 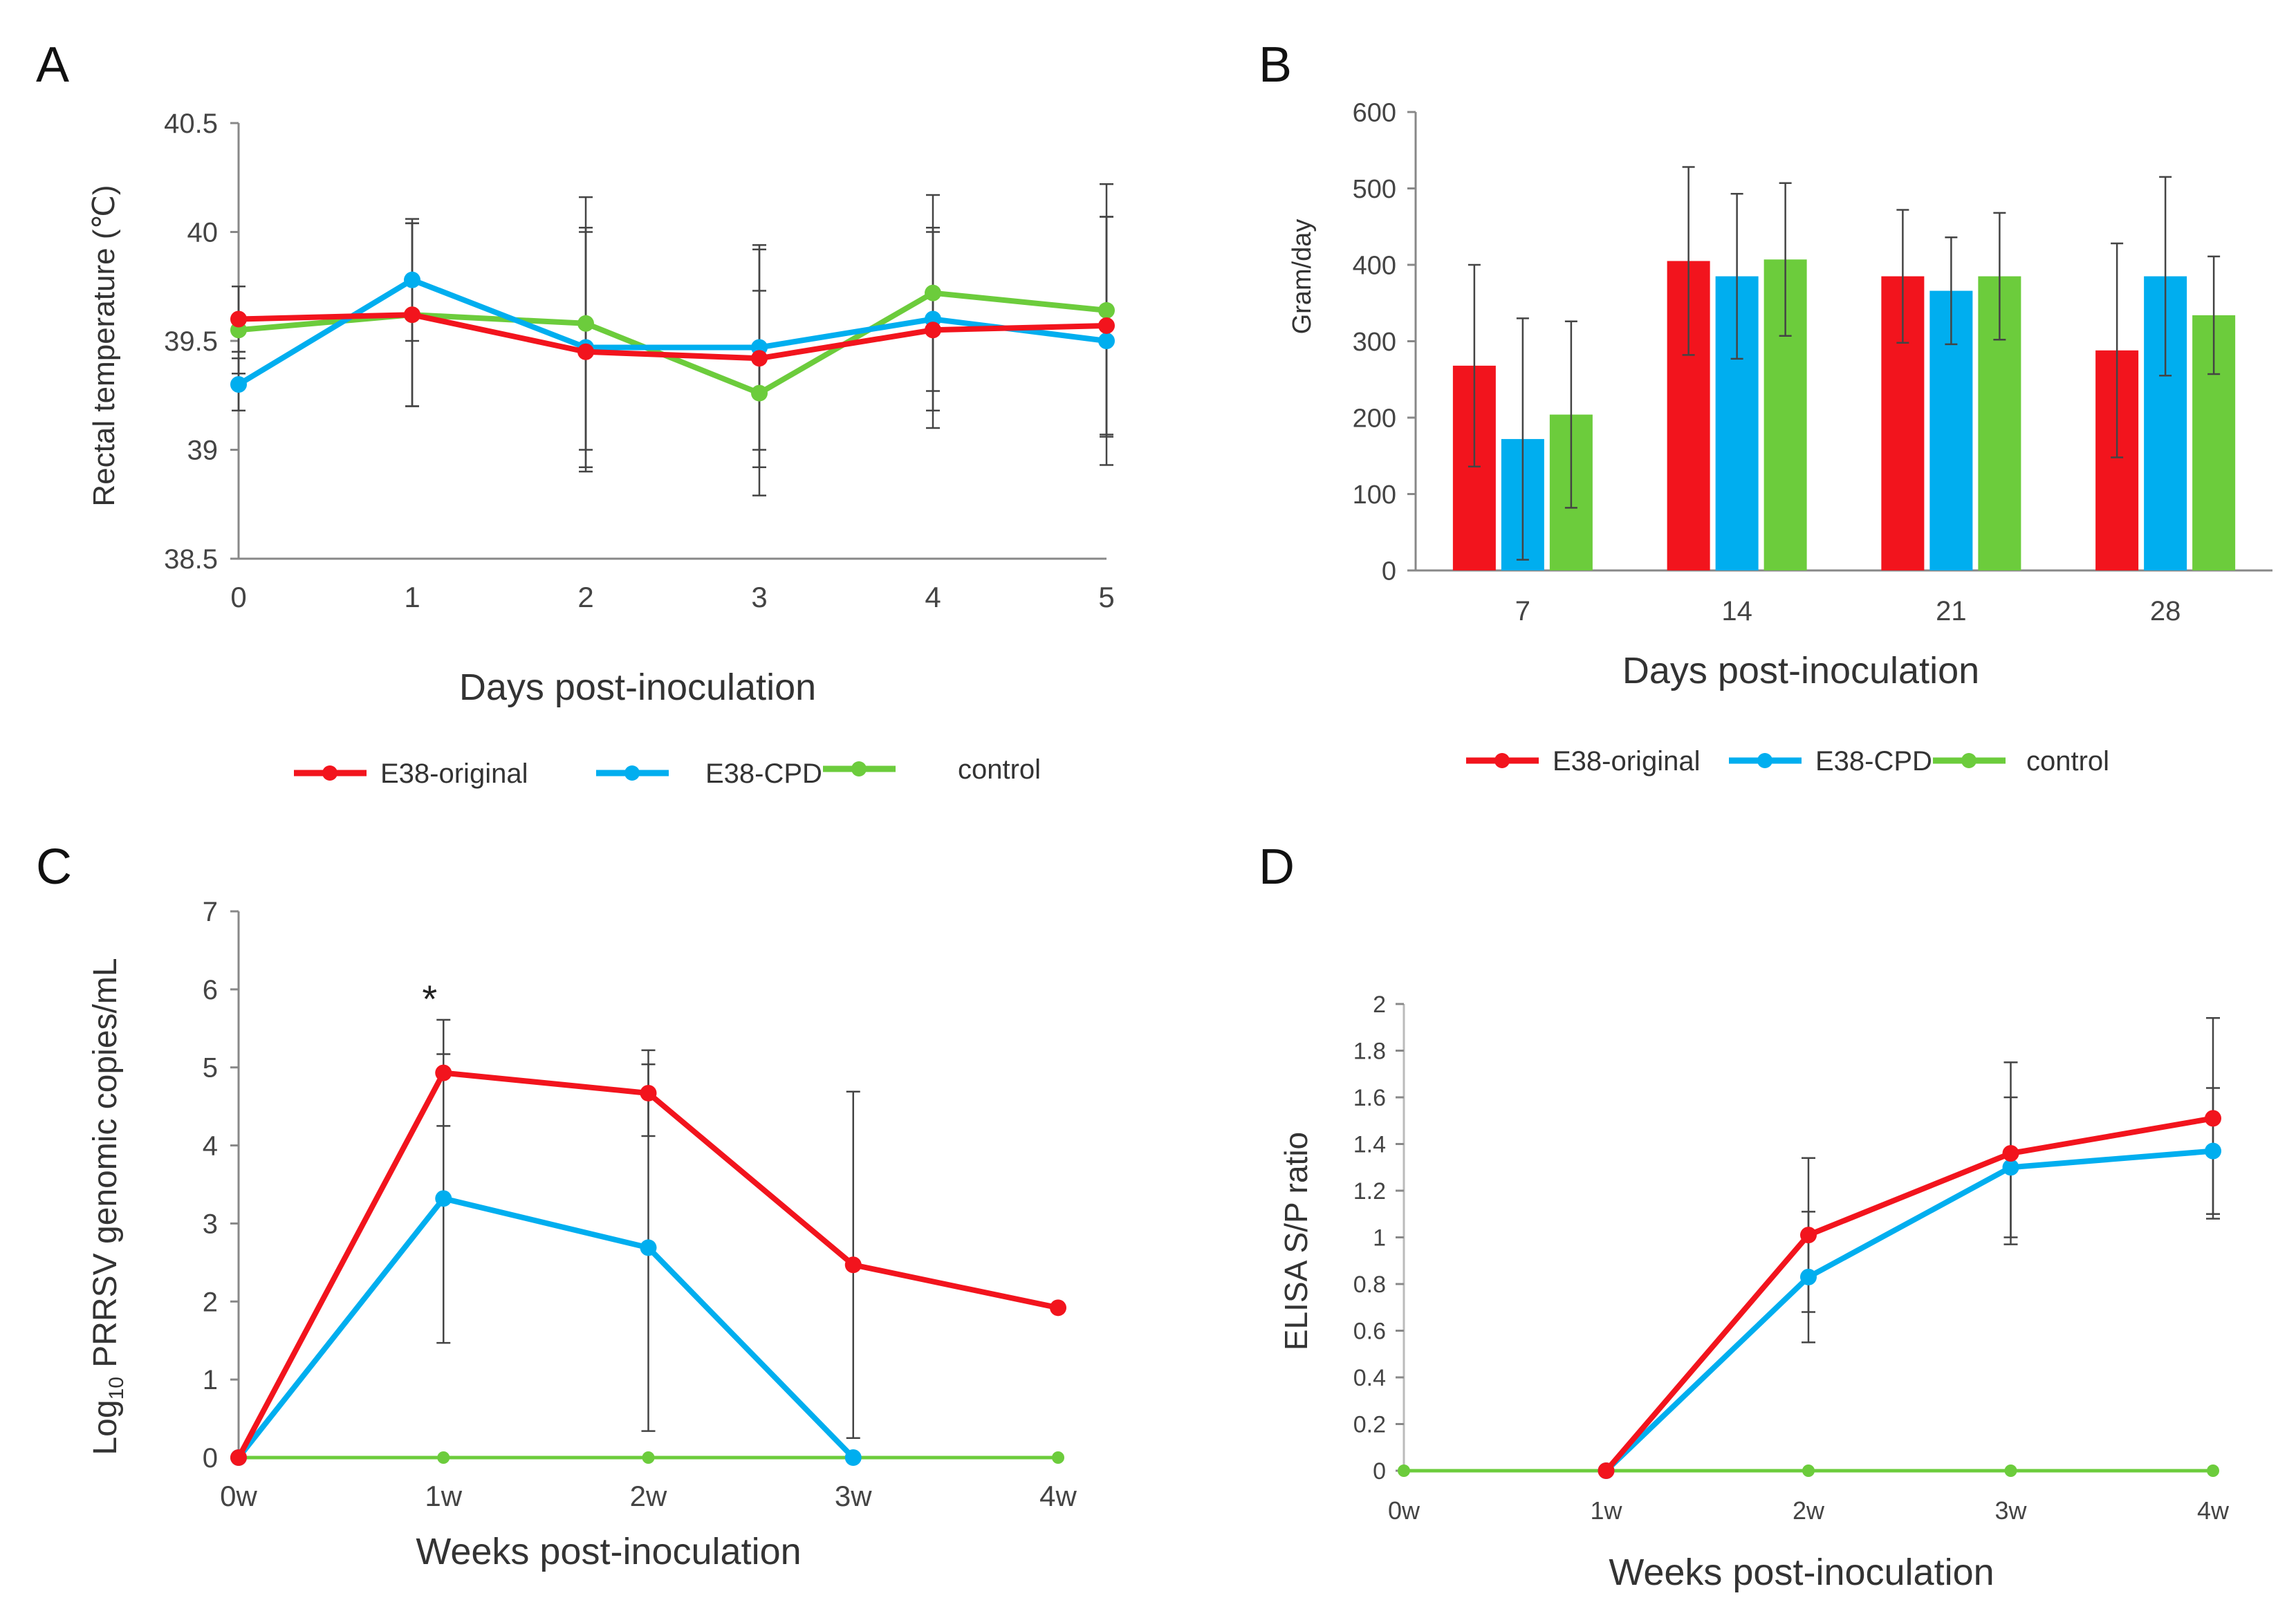 I want to click on y-tick-label: 300, so click(x=1375, y=342).